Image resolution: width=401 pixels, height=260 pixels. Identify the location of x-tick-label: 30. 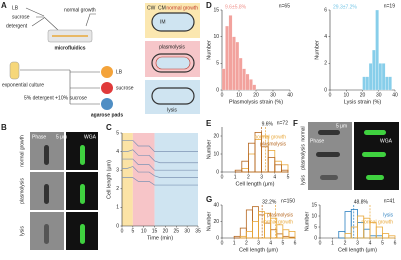
(379, 95).